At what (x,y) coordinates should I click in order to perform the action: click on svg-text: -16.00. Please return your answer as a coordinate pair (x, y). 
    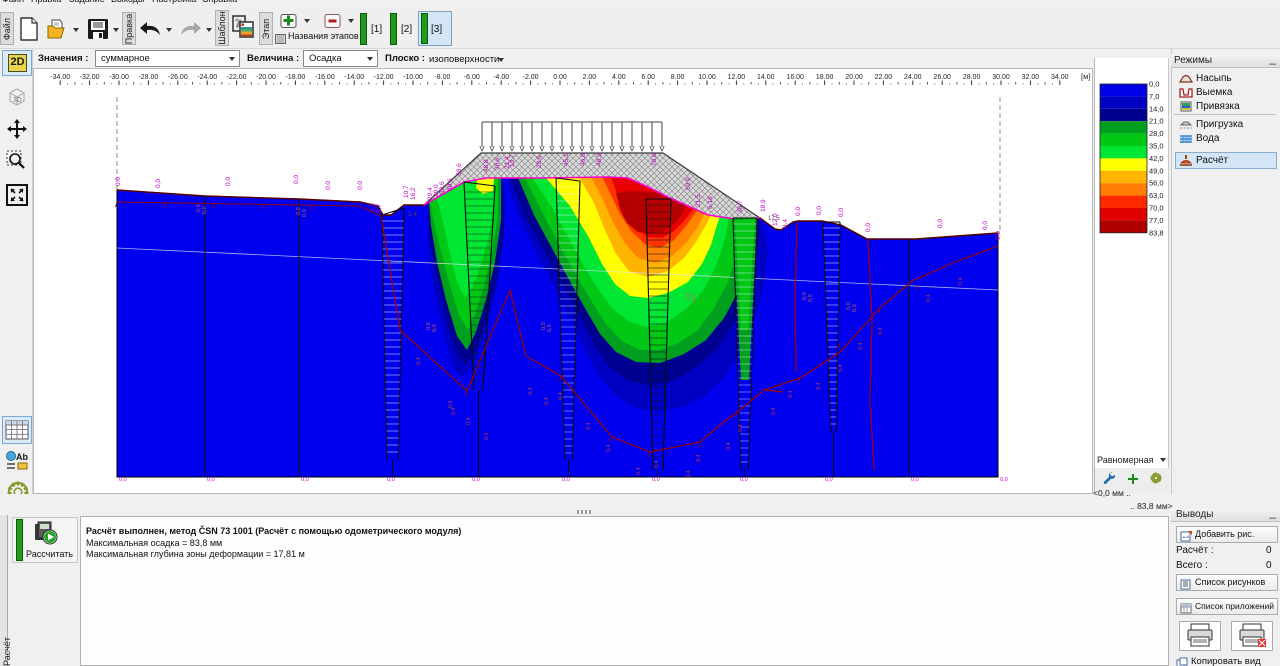
    Looking at the image, I should click on (325, 77).